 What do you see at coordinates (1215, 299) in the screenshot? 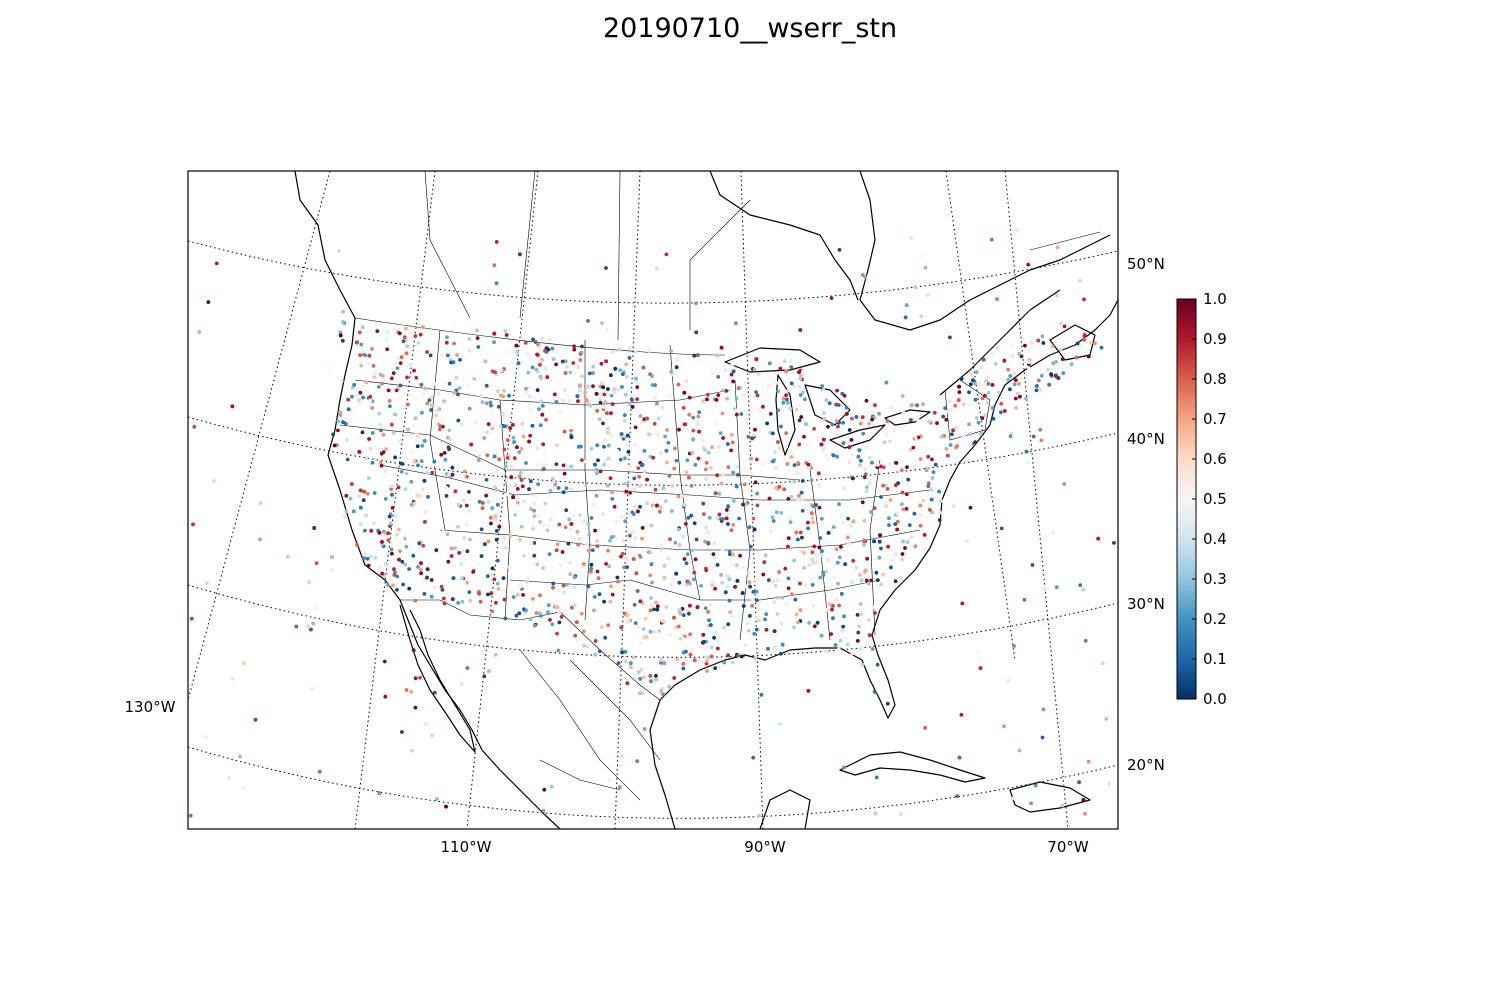
I see `colorbar-tick-label: 1.0` at bounding box center [1215, 299].